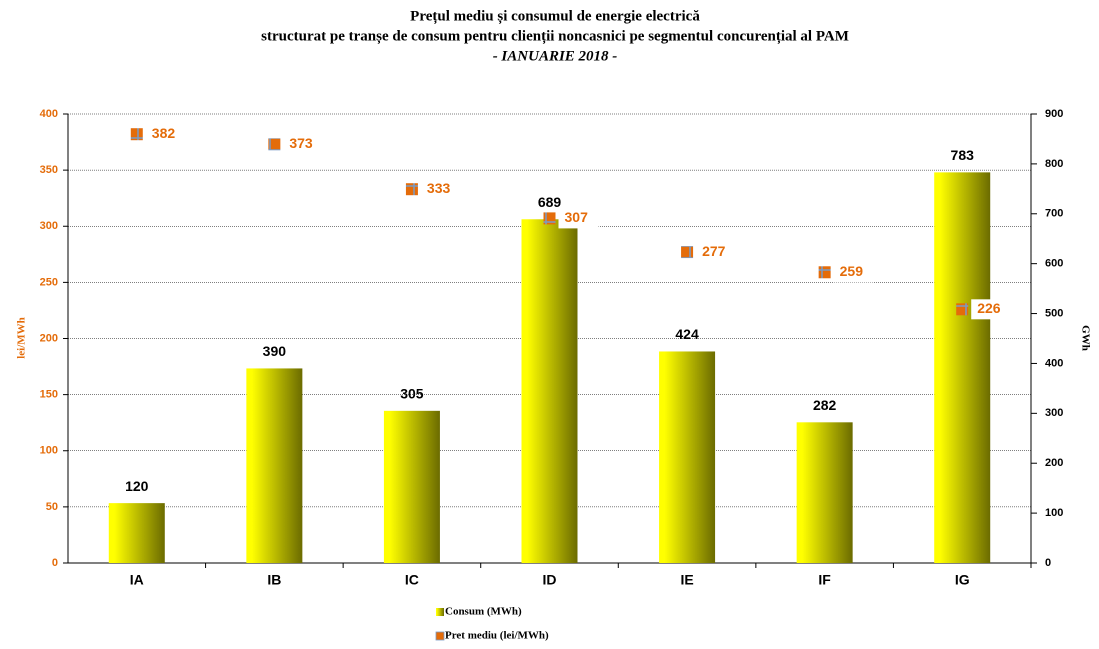  I want to click on marker-value-label: 277, so click(714, 251).